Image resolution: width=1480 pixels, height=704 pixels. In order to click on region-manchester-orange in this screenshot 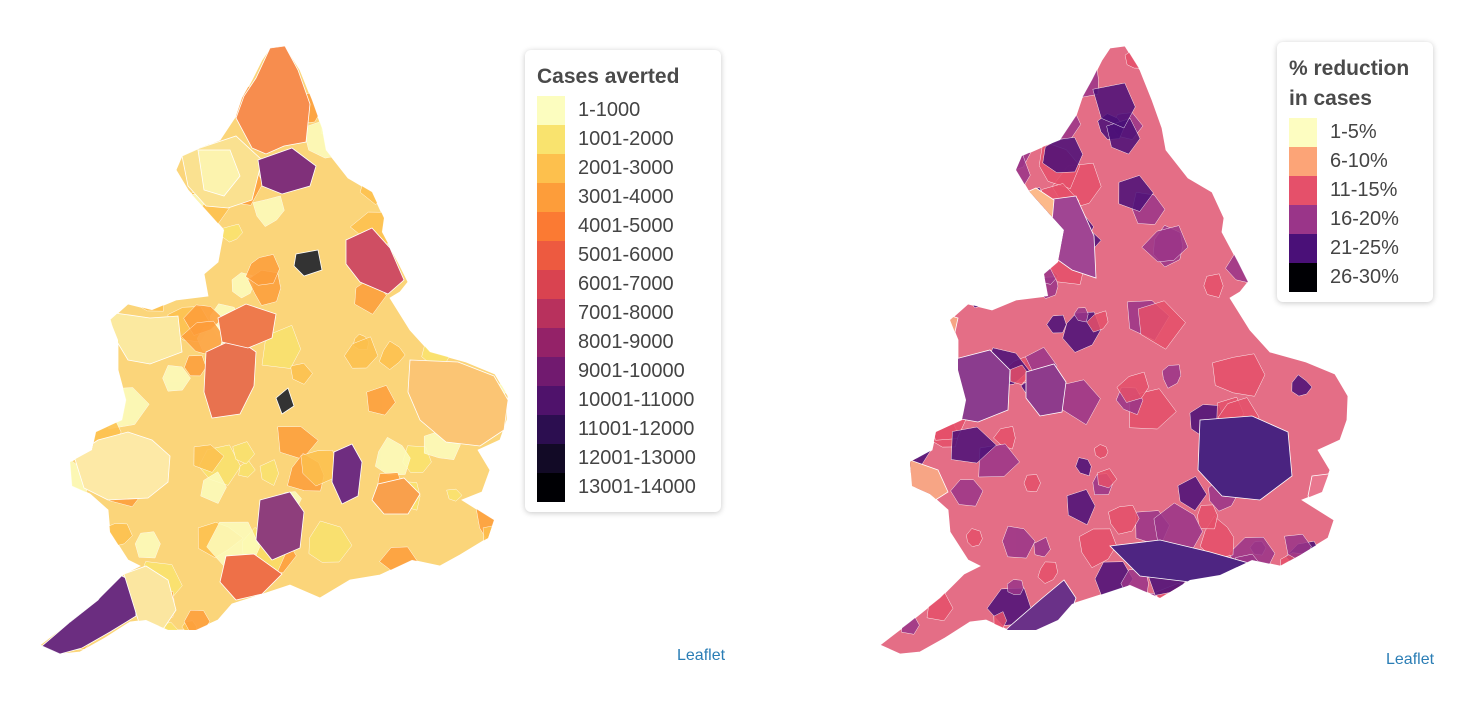, I will do `click(919, 284)`.